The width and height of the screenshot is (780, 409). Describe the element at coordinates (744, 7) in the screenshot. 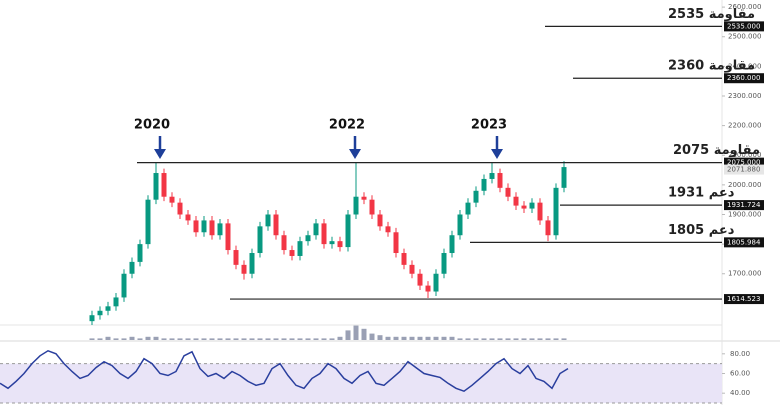

I see `y-tick-label: 2600.000` at that location.